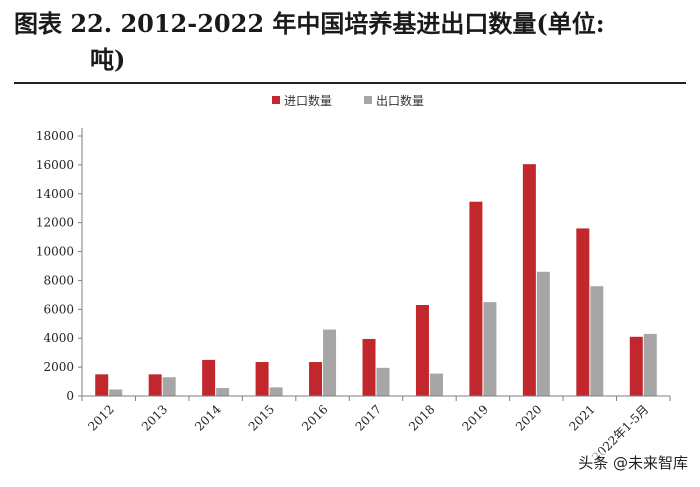 The width and height of the screenshot is (700, 487). What do you see at coordinates (208, 418) in the screenshot?
I see `x-tick-label: 2014` at bounding box center [208, 418].